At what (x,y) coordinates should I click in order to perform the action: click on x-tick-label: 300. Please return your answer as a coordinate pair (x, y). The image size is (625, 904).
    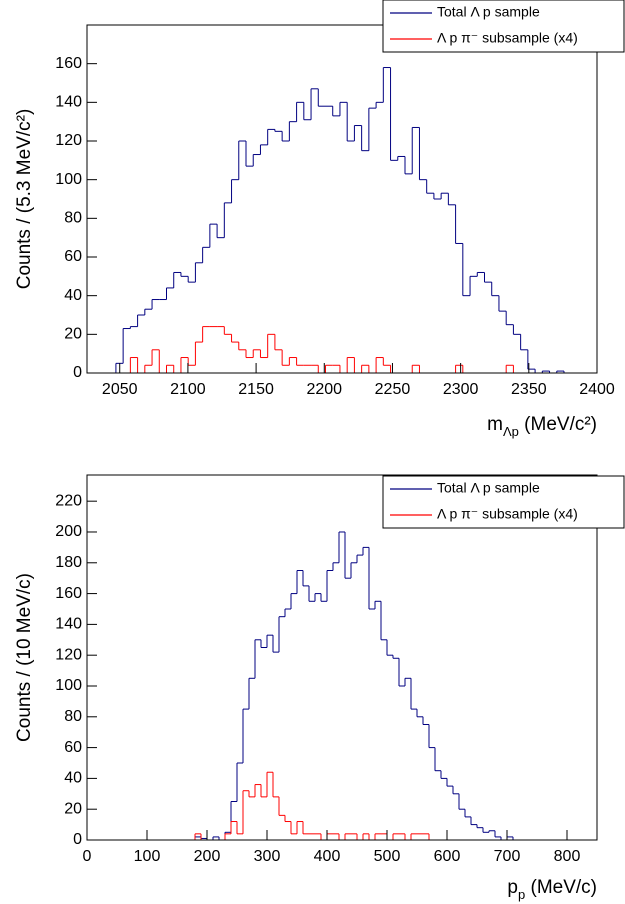
    Looking at the image, I should click on (267, 856).